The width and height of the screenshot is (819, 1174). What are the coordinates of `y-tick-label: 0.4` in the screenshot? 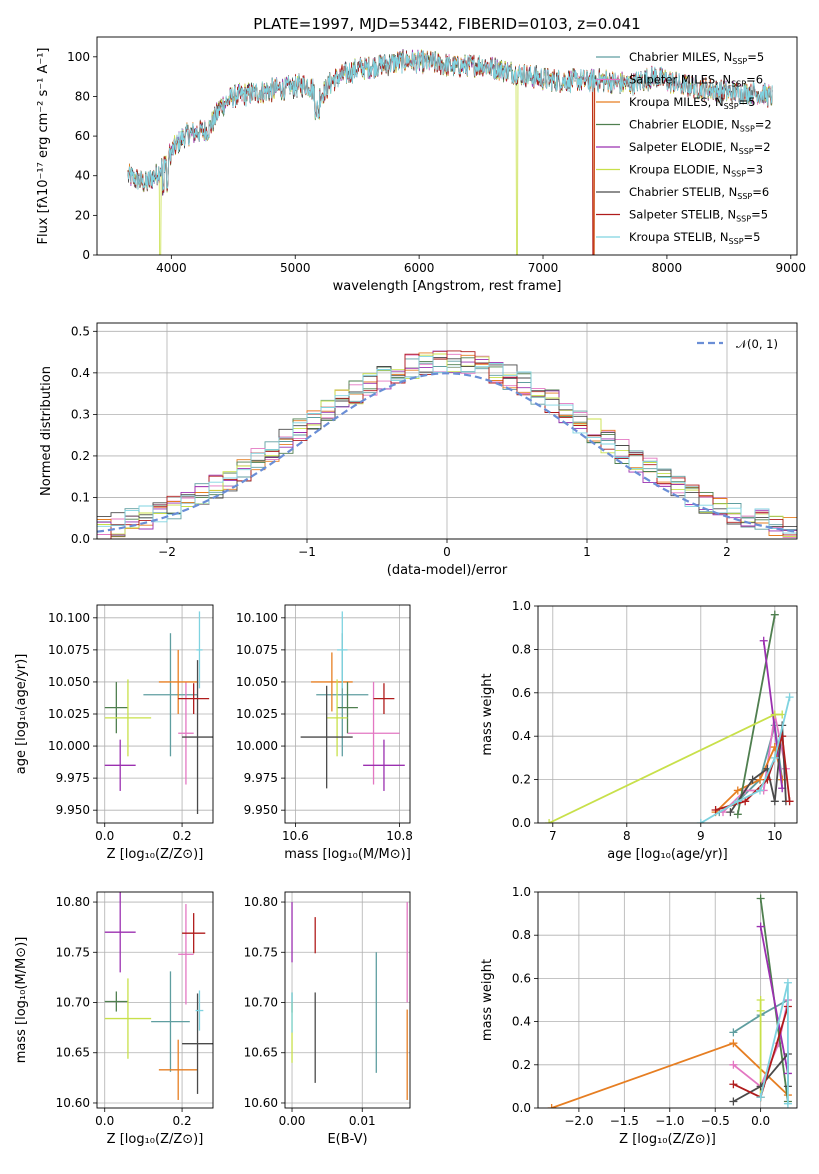 It's located at (521, 1022).